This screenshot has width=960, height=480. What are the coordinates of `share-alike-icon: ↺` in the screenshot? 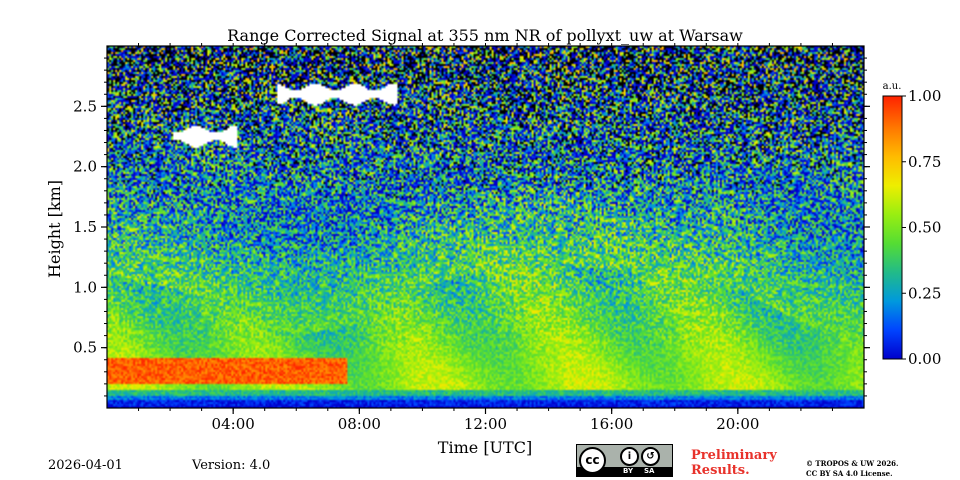 It's located at (650, 456).